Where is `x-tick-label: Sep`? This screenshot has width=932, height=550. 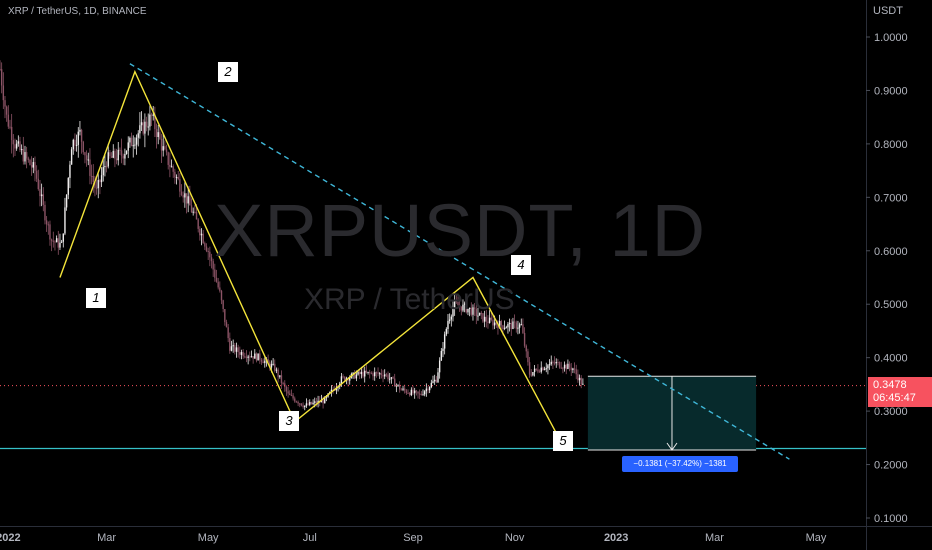
x-tick-label: Sep is located at coordinates (413, 538).